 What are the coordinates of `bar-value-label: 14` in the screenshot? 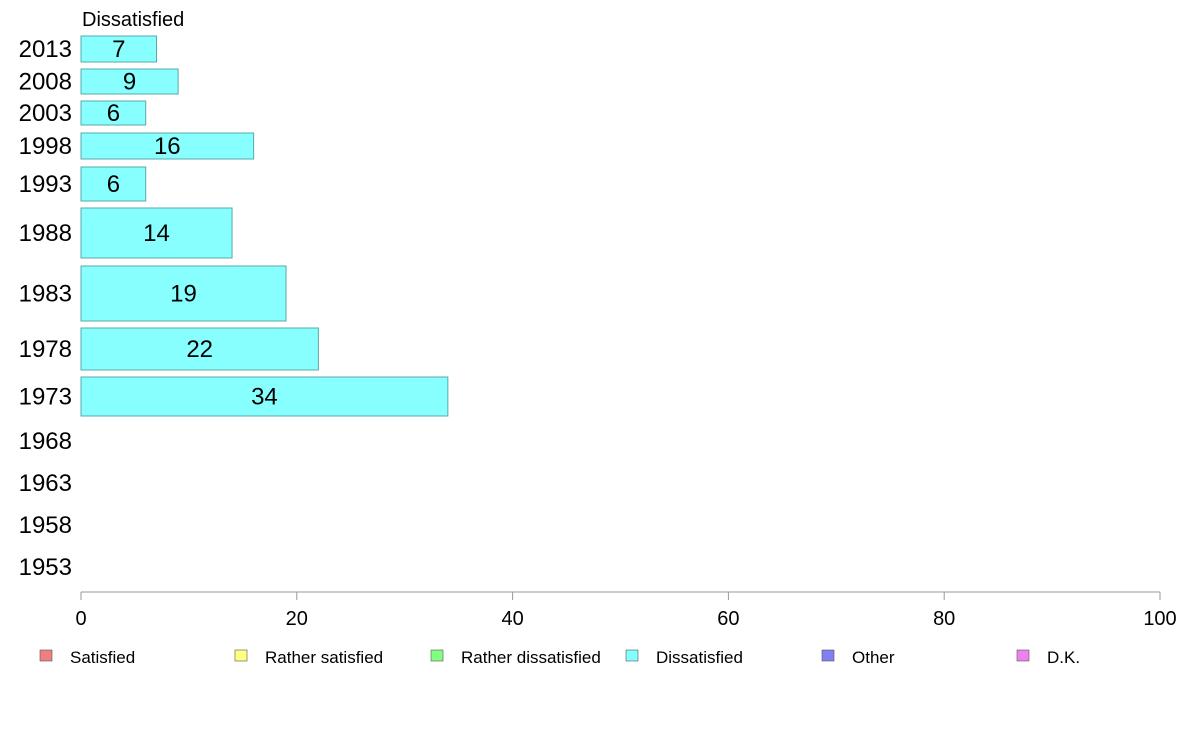 It's located at (156, 233).